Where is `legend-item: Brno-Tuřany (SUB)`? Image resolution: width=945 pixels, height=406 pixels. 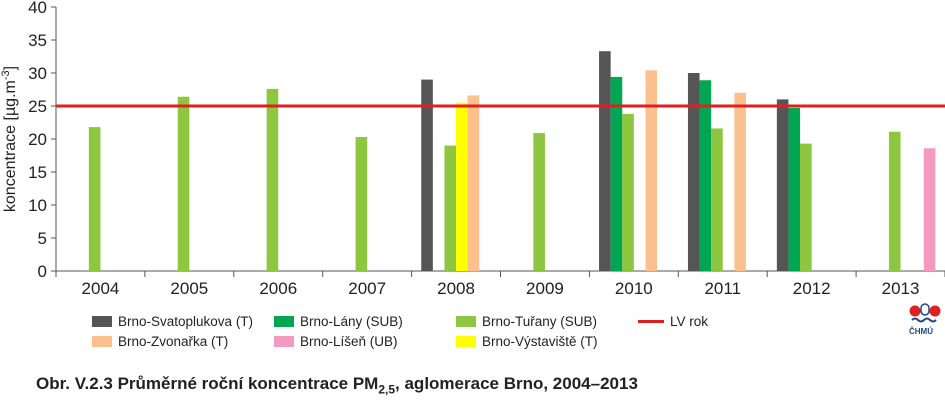 legend-item: Brno-Tuřany (SUB) is located at coordinates (526, 321).